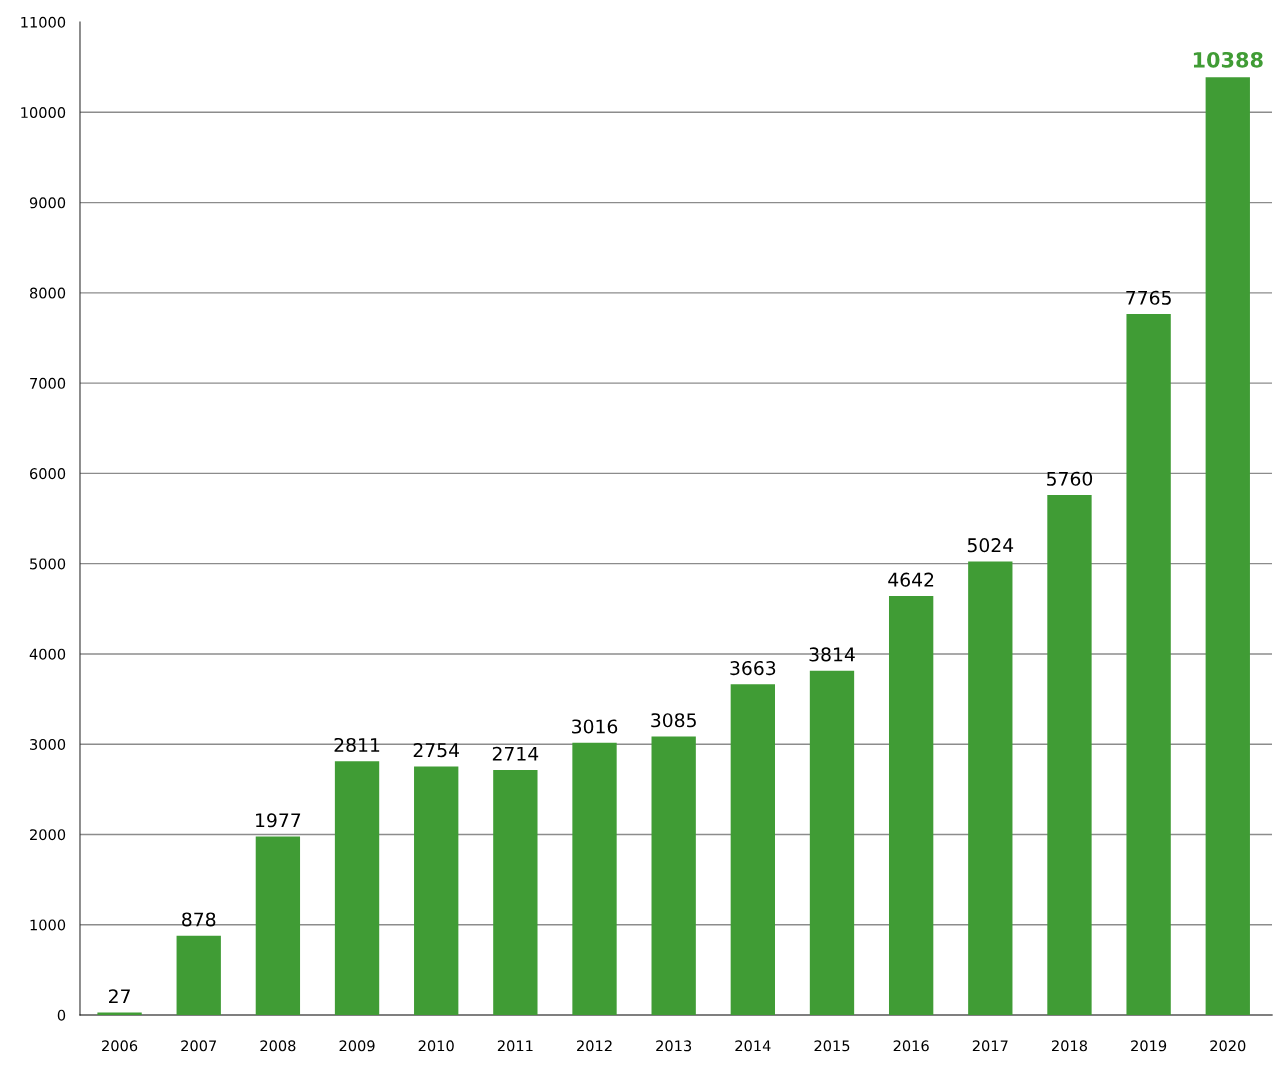  What do you see at coordinates (357, 745) in the screenshot?
I see `data-label: 2811` at bounding box center [357, 745].